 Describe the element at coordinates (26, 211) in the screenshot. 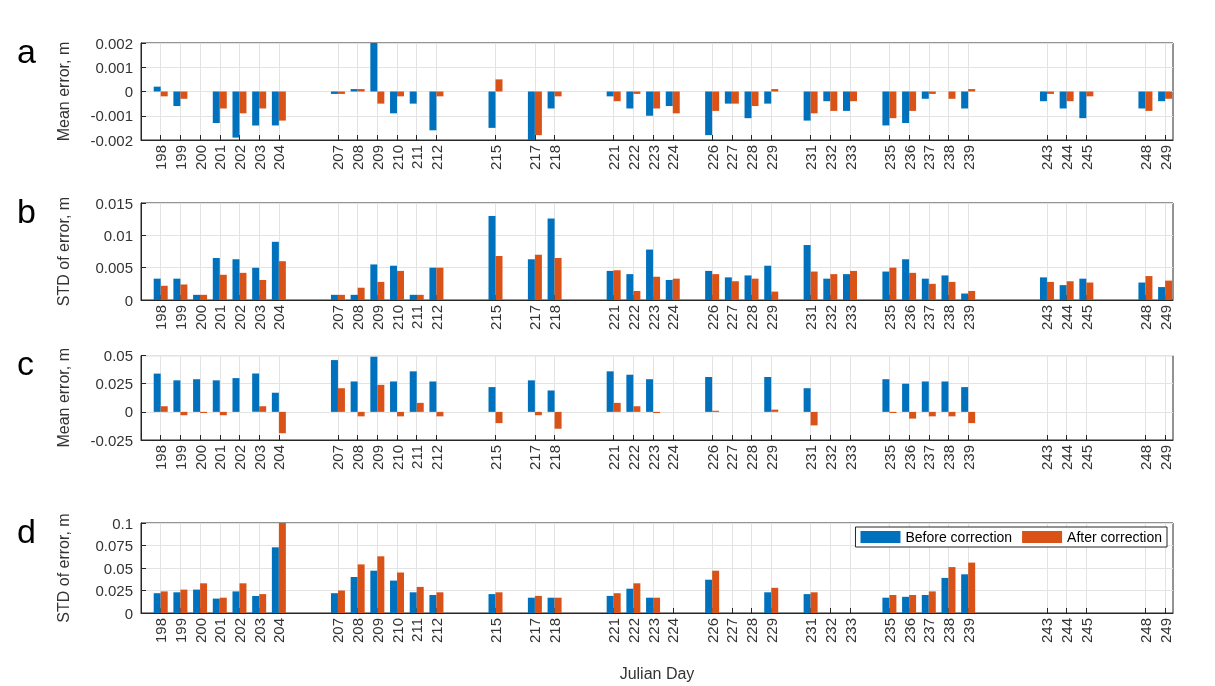

I see `chart-title: b` at that location.